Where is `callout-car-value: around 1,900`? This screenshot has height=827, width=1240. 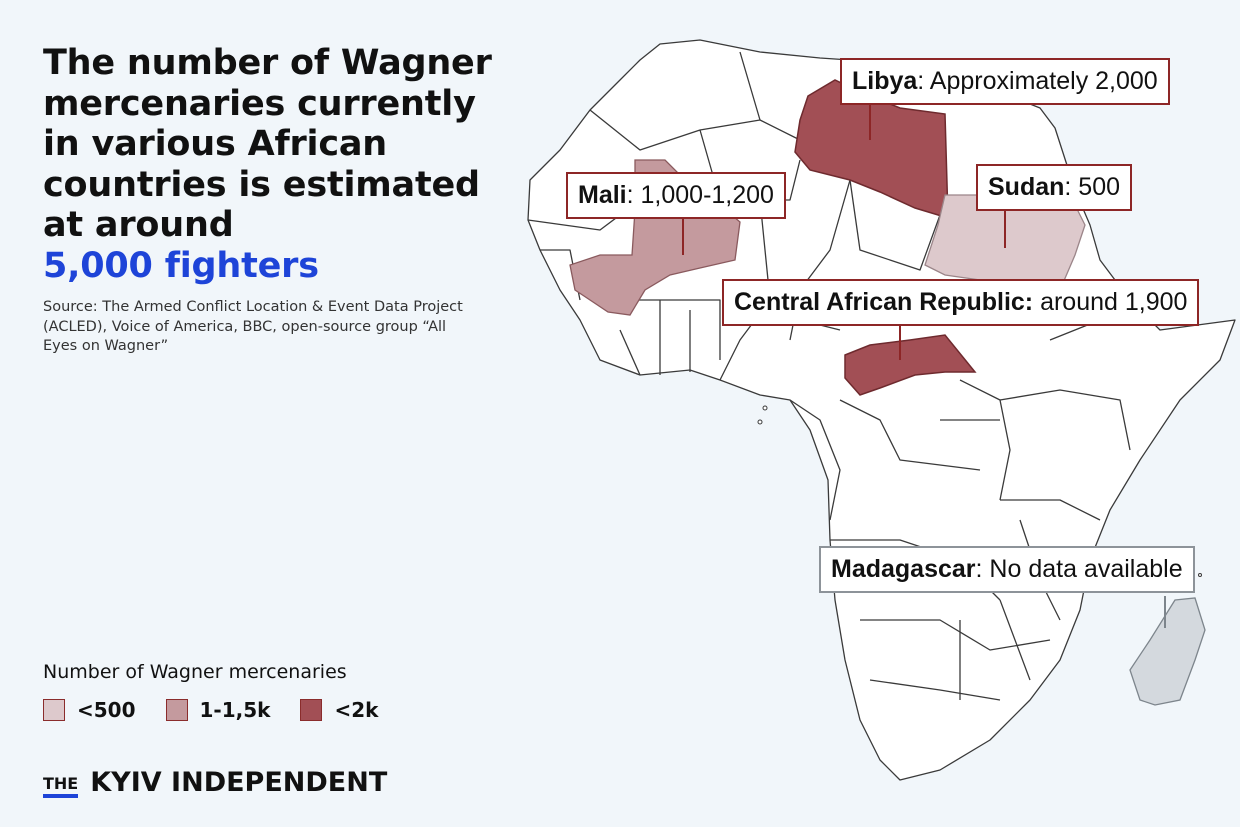
callout-car-value: around 1,900 is located at coordinates (1110, 302).